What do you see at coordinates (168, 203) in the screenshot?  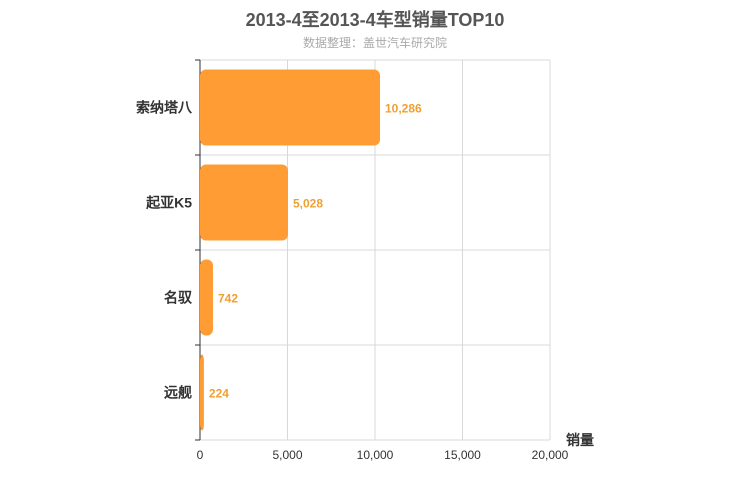 I see `category-label: 起亚K5` at bounding box center [168, 203].